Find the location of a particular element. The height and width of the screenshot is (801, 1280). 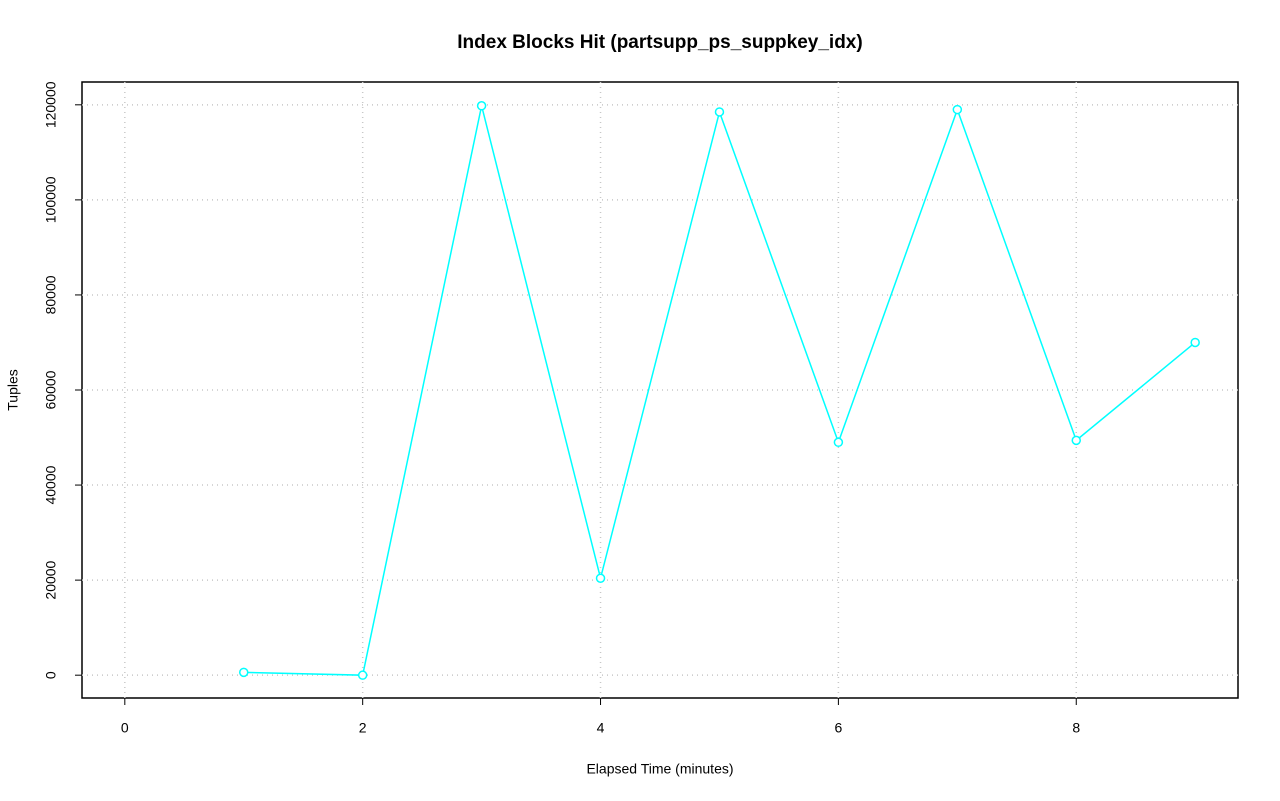

y-tick-label: 40000 is located at coordinates (51, 484).